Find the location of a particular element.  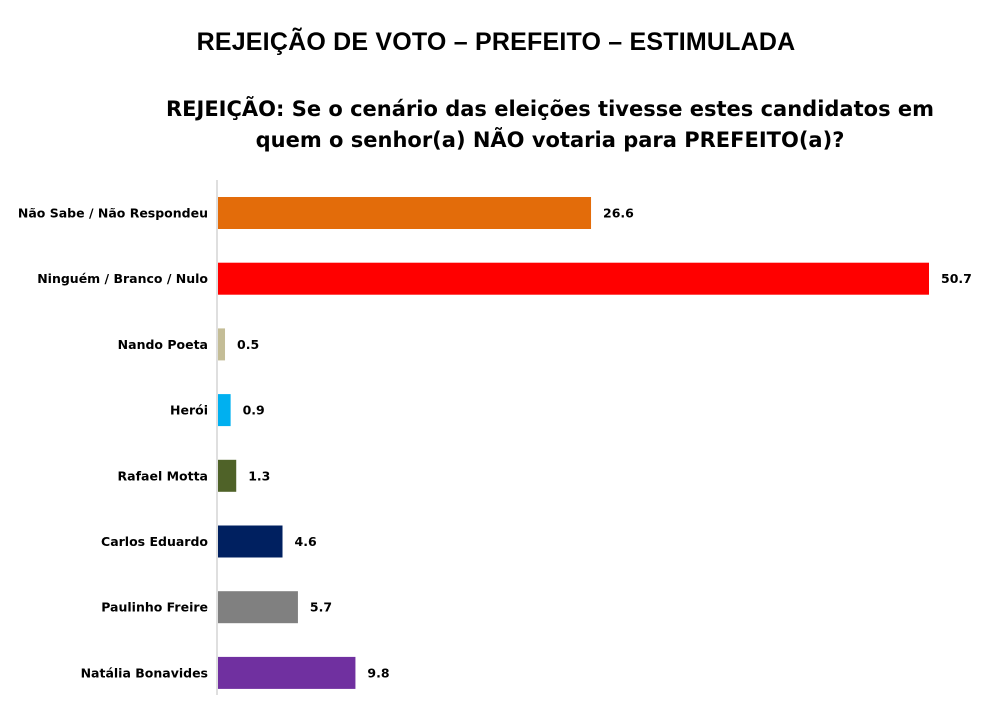

category-label-0: Não Sabe / Não Respondeu is located at coordinates (113, 213).